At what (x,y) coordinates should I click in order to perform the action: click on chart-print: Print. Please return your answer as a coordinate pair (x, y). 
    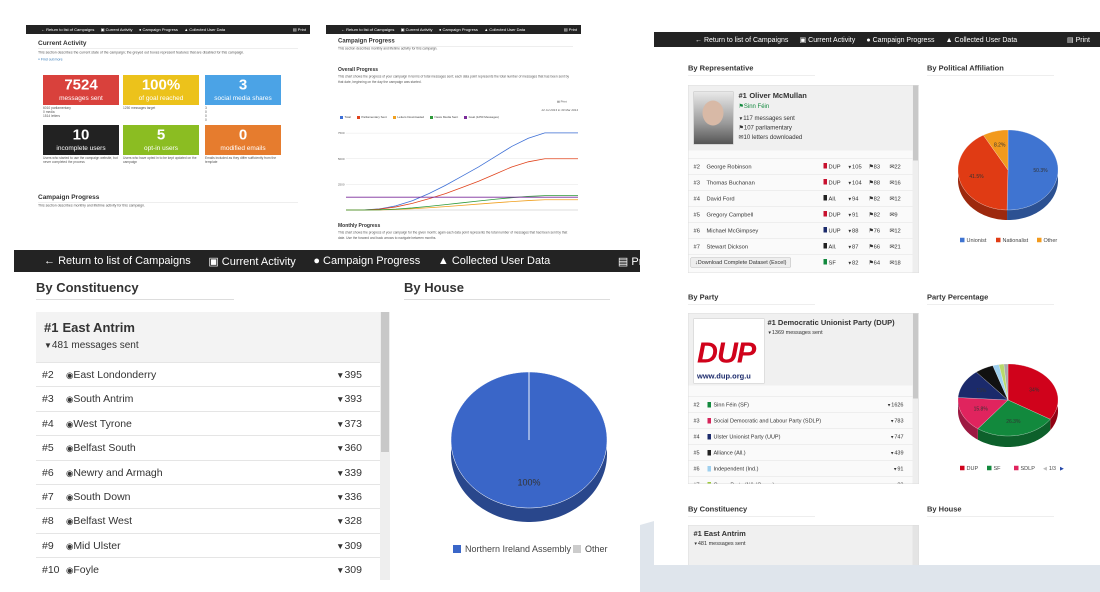
    Looking at the image, I should click on (562, 102).